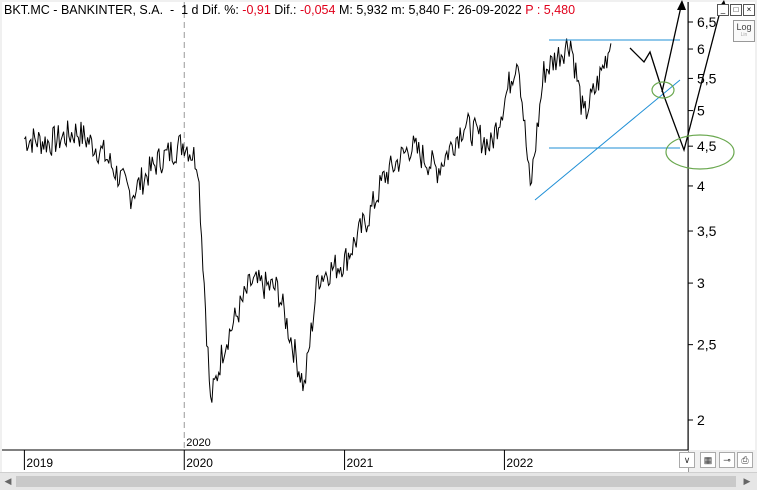  I want to click on projection-path, so click(676, 78).